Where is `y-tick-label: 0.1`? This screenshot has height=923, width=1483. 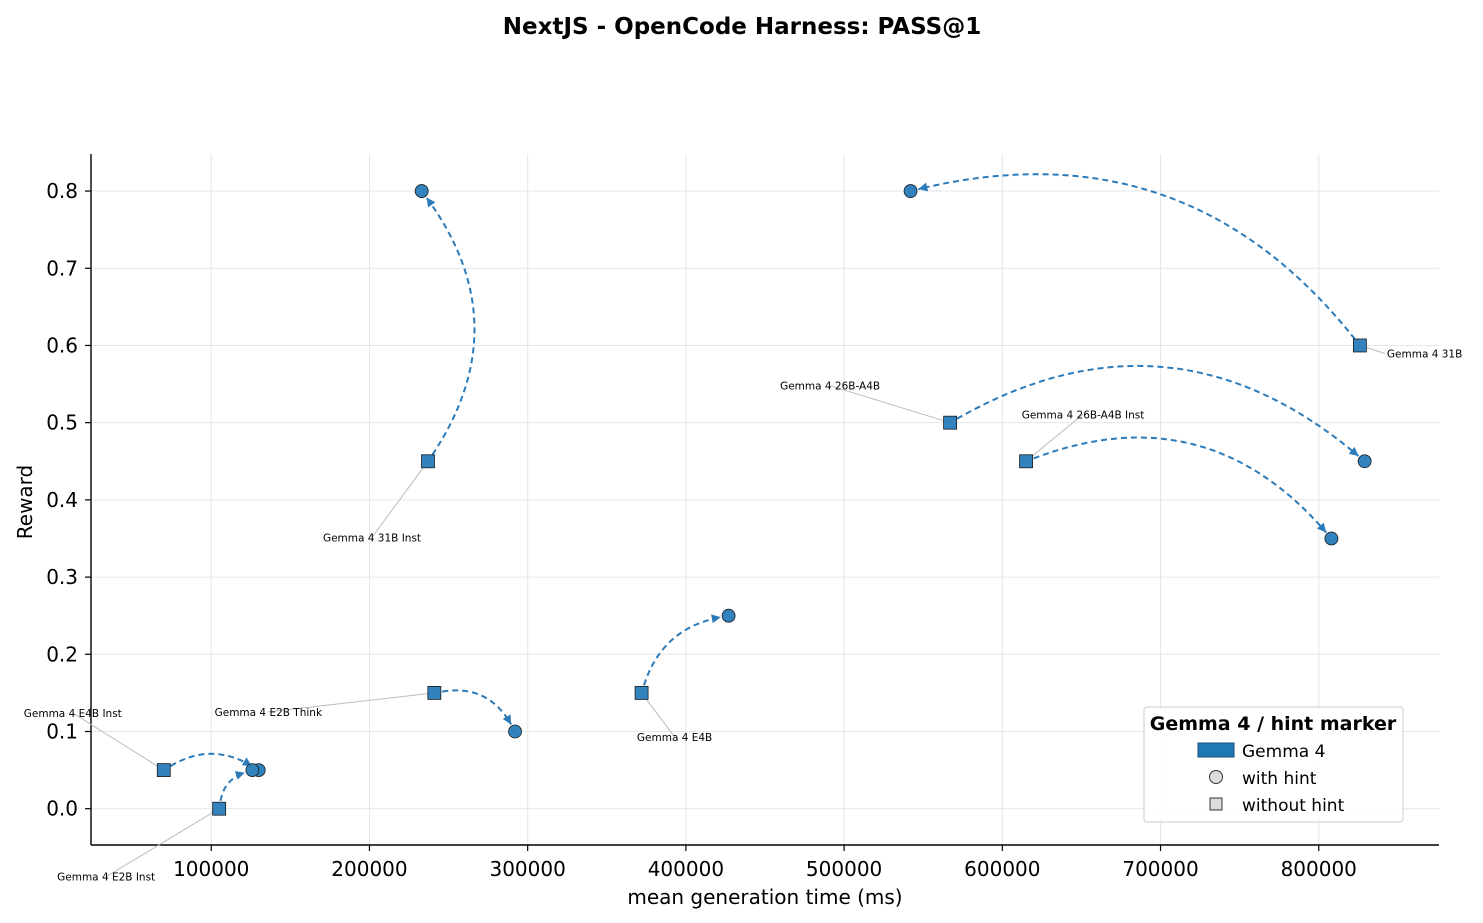 y-tick-label: 0.1 is located at coordinates (62, 732).